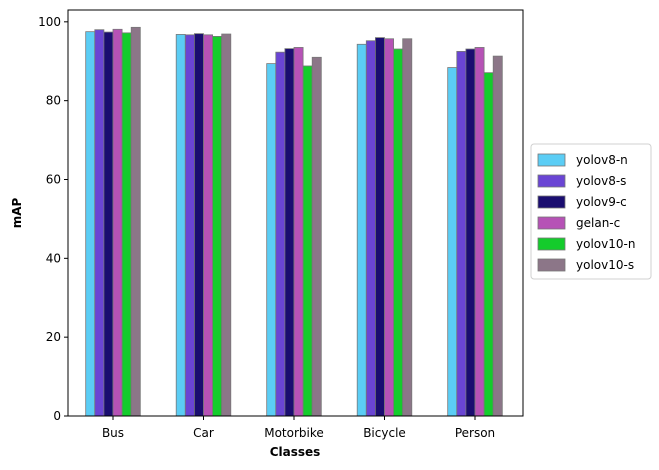 The width and height of the screenshot is (659, 470). What do you see at coordinates (113, 433) in the screenshot?
I see `x-tick-label: Bus` at bounding box center [113, 433].